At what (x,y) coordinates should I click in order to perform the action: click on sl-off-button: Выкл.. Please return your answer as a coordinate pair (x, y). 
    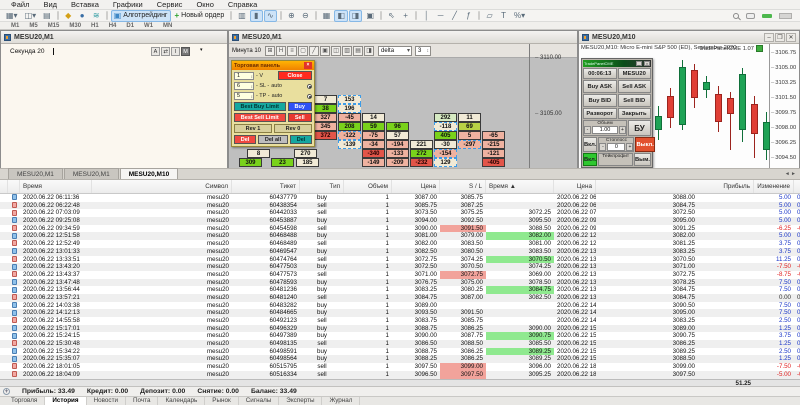
    Looking at the image, I should click on (645, 144).